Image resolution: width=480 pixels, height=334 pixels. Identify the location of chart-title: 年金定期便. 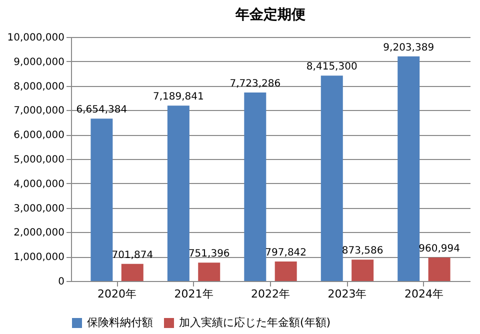
(270, 14).